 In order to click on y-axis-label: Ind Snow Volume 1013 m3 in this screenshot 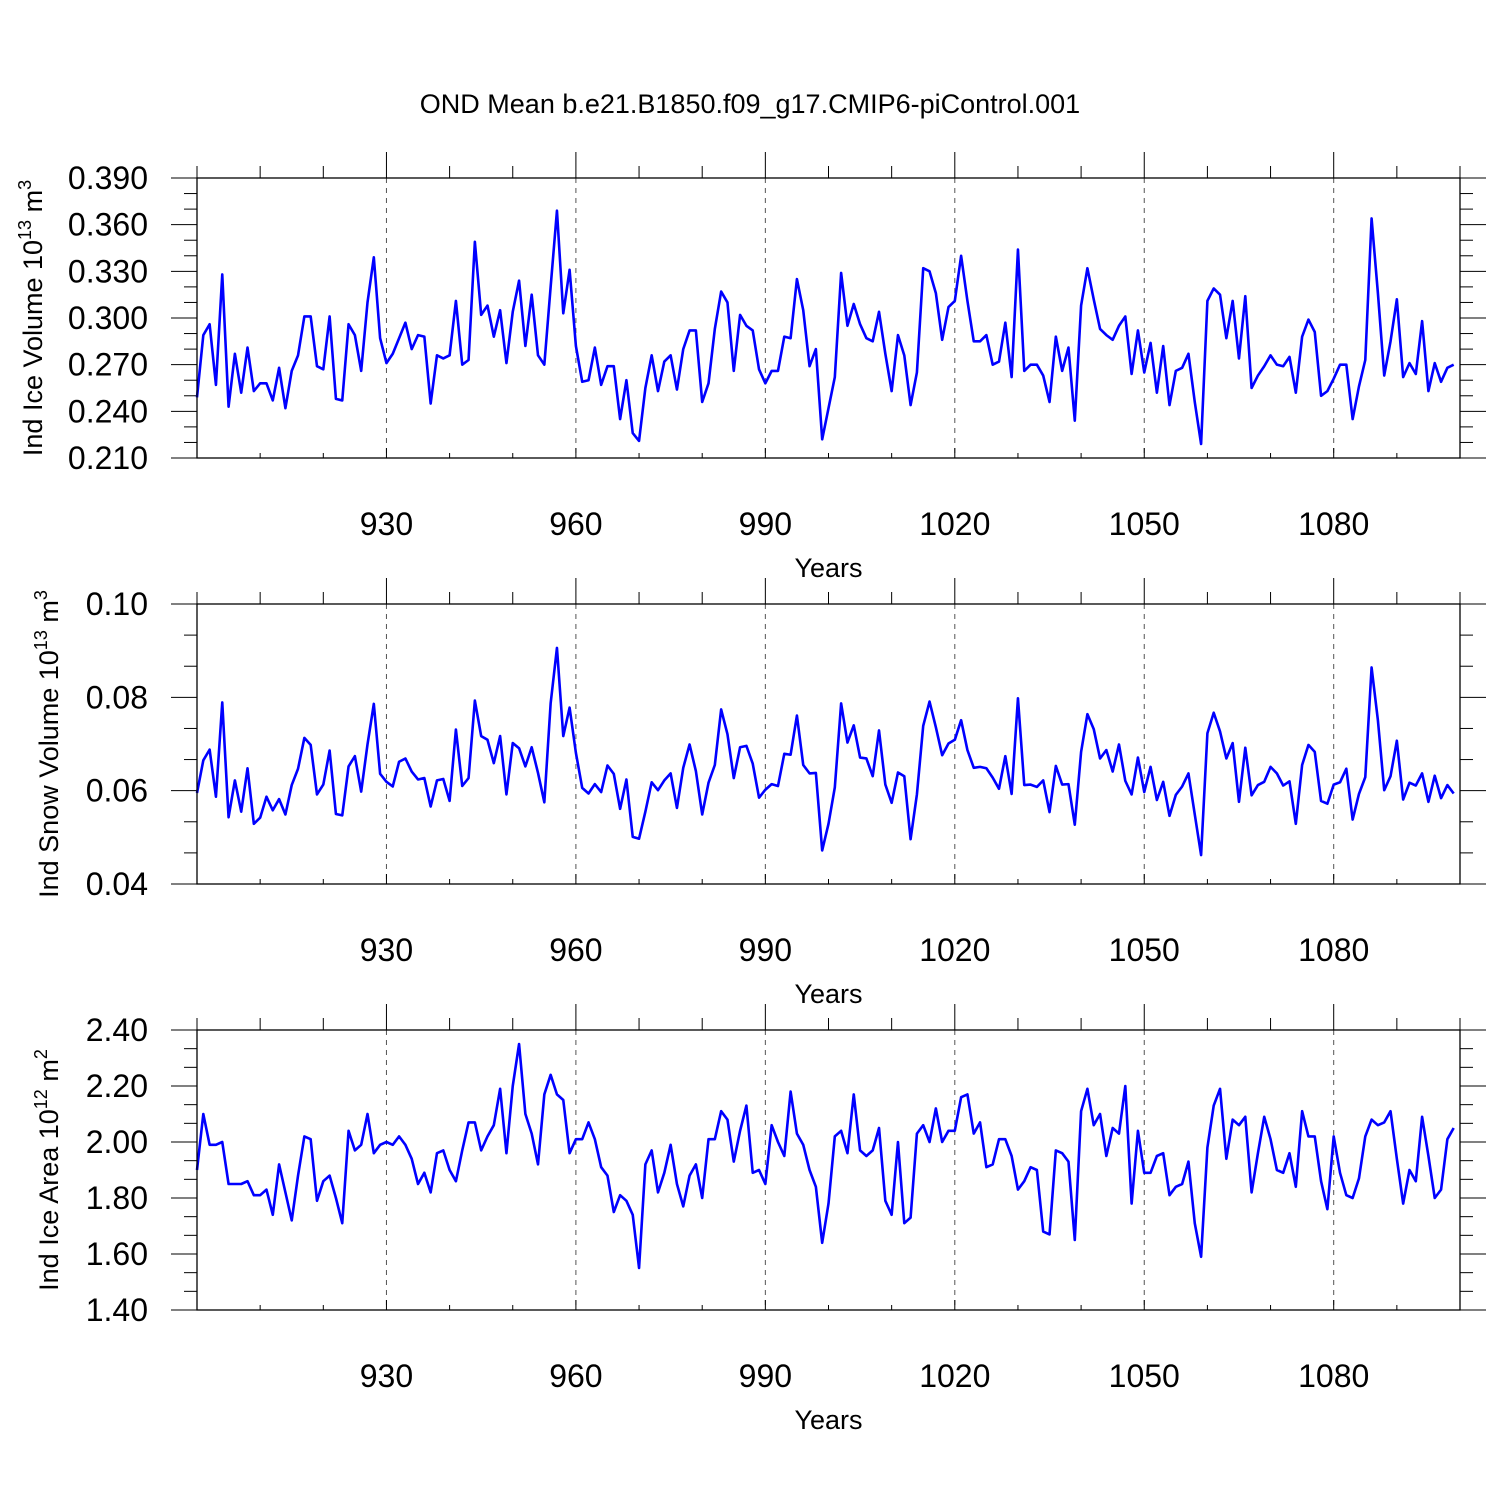, I will do `click(47, 744)`.